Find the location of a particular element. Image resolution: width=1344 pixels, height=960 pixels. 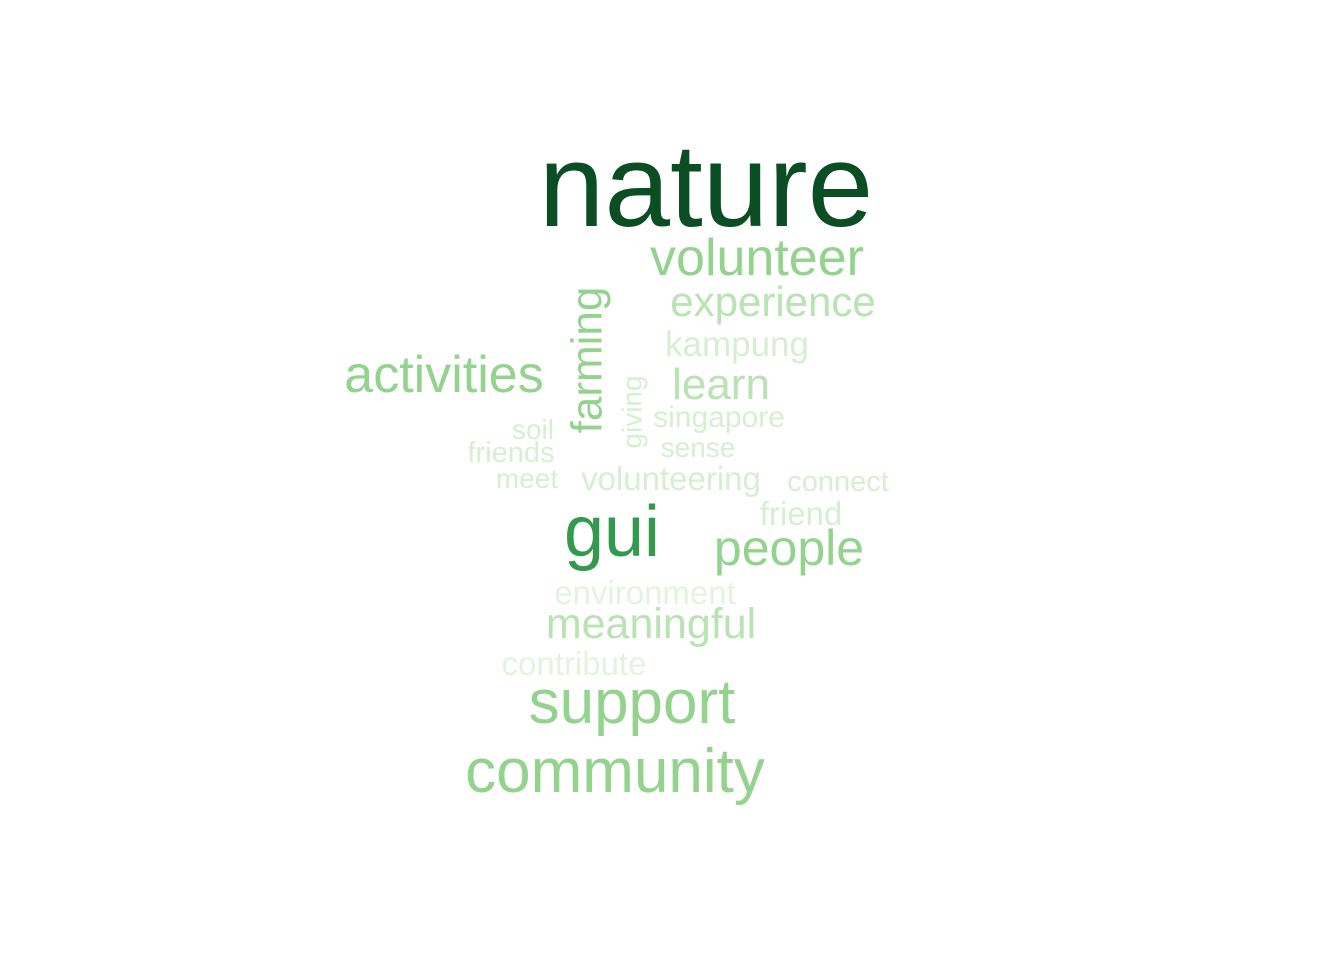

word-friend: friend is located at coordinates (801, 513).